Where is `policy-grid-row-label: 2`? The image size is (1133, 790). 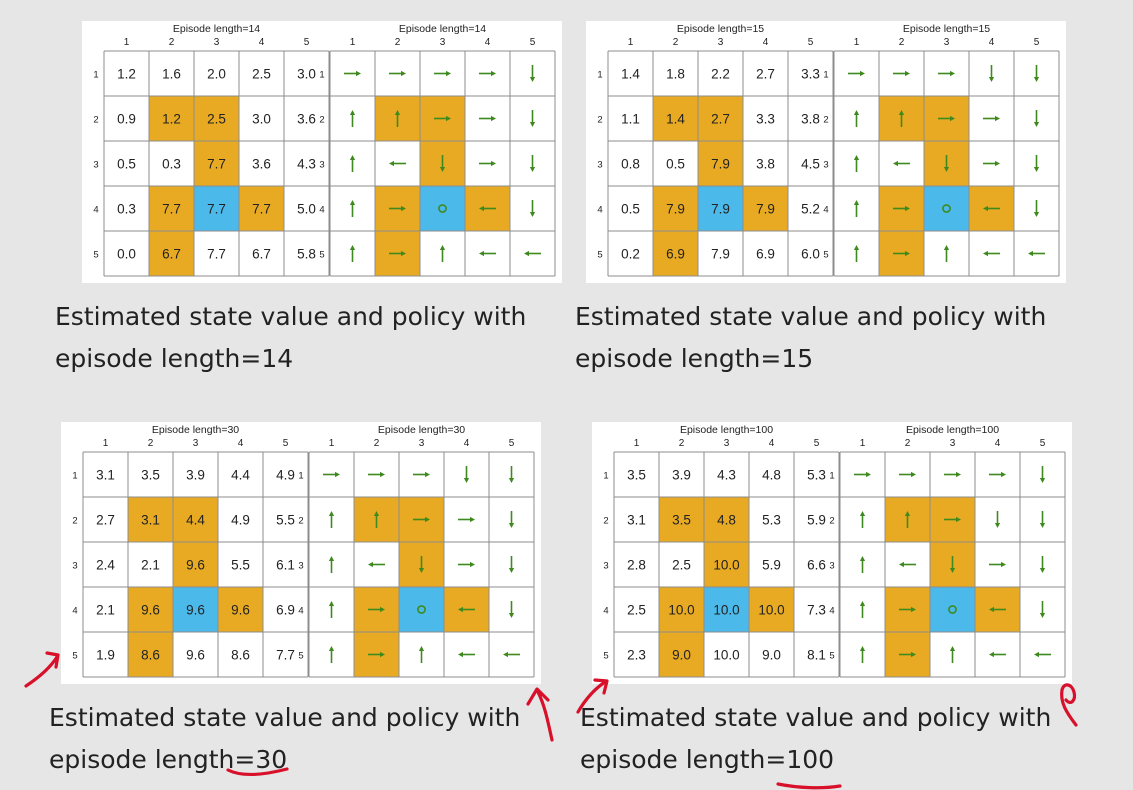
policy-grid-row-label: 2 is located at coordinates (831, 521).